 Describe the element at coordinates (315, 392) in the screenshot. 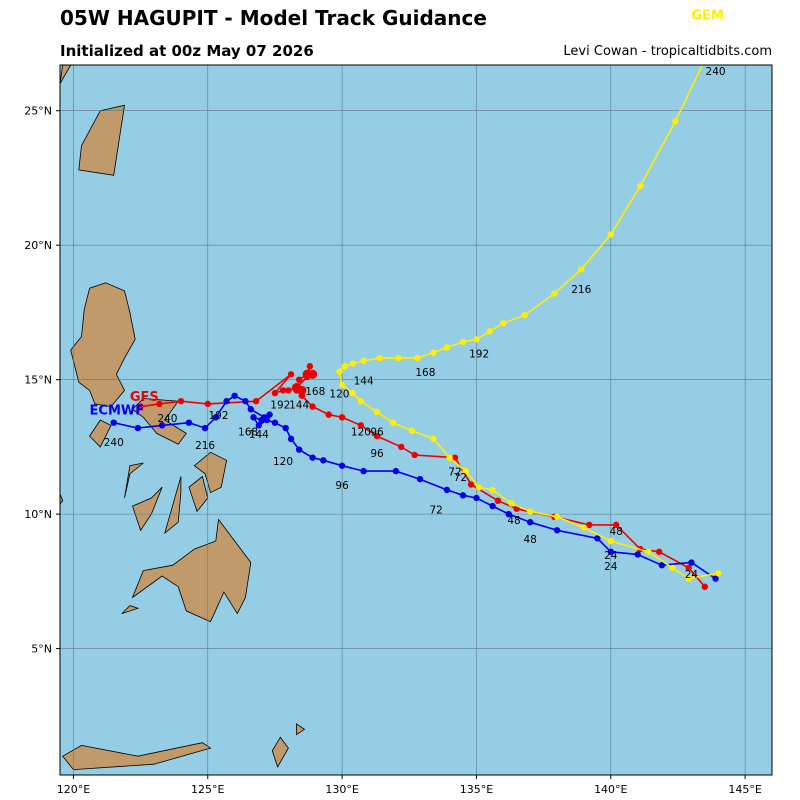

I see `gfs-forecast-hour-label: 168` at that location.